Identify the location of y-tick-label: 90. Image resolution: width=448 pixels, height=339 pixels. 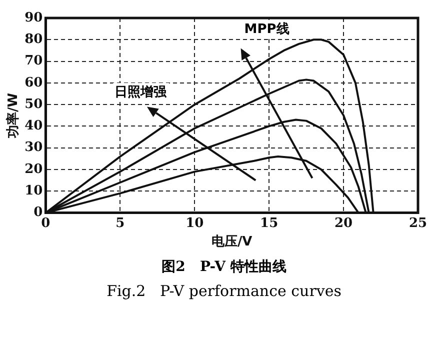
(33, 18).